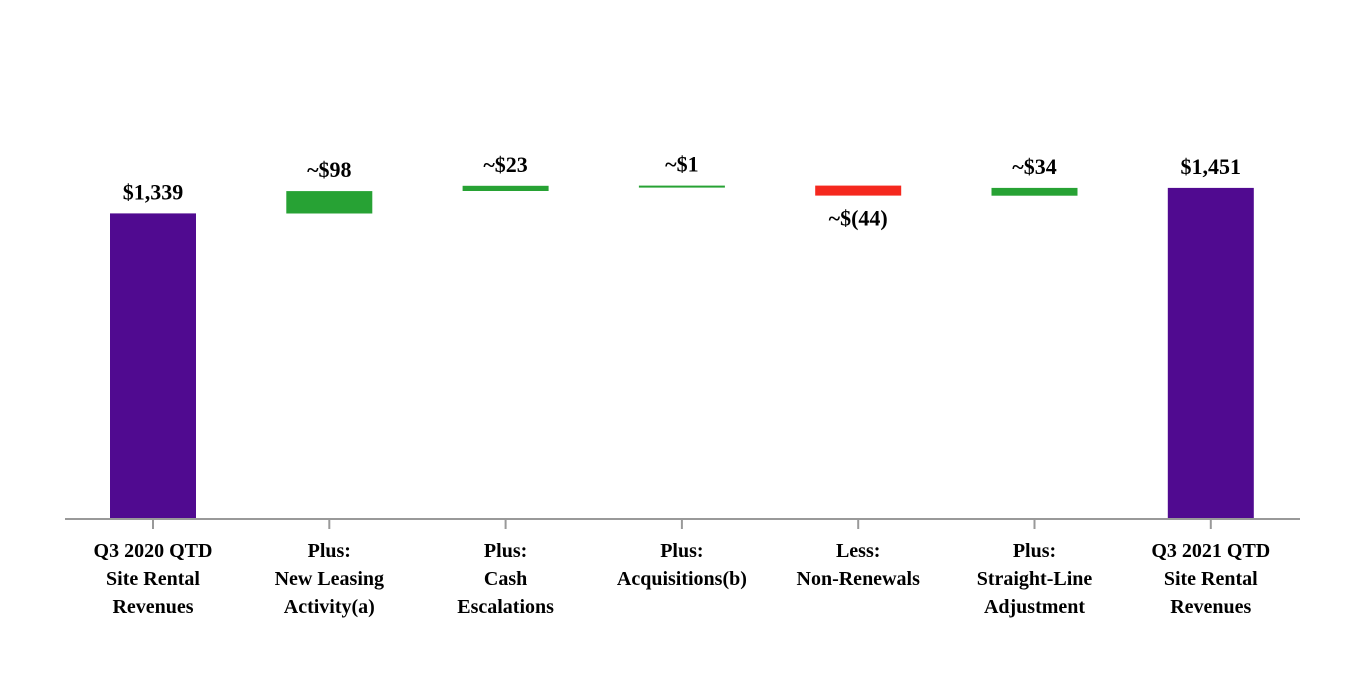 This screenshot has width=1364, height=680. I want to click on value-labels-group: $1,339 ~$98 ~$23 ~$1 ~$(44) ~$34 $1,451, so click(682, 191).